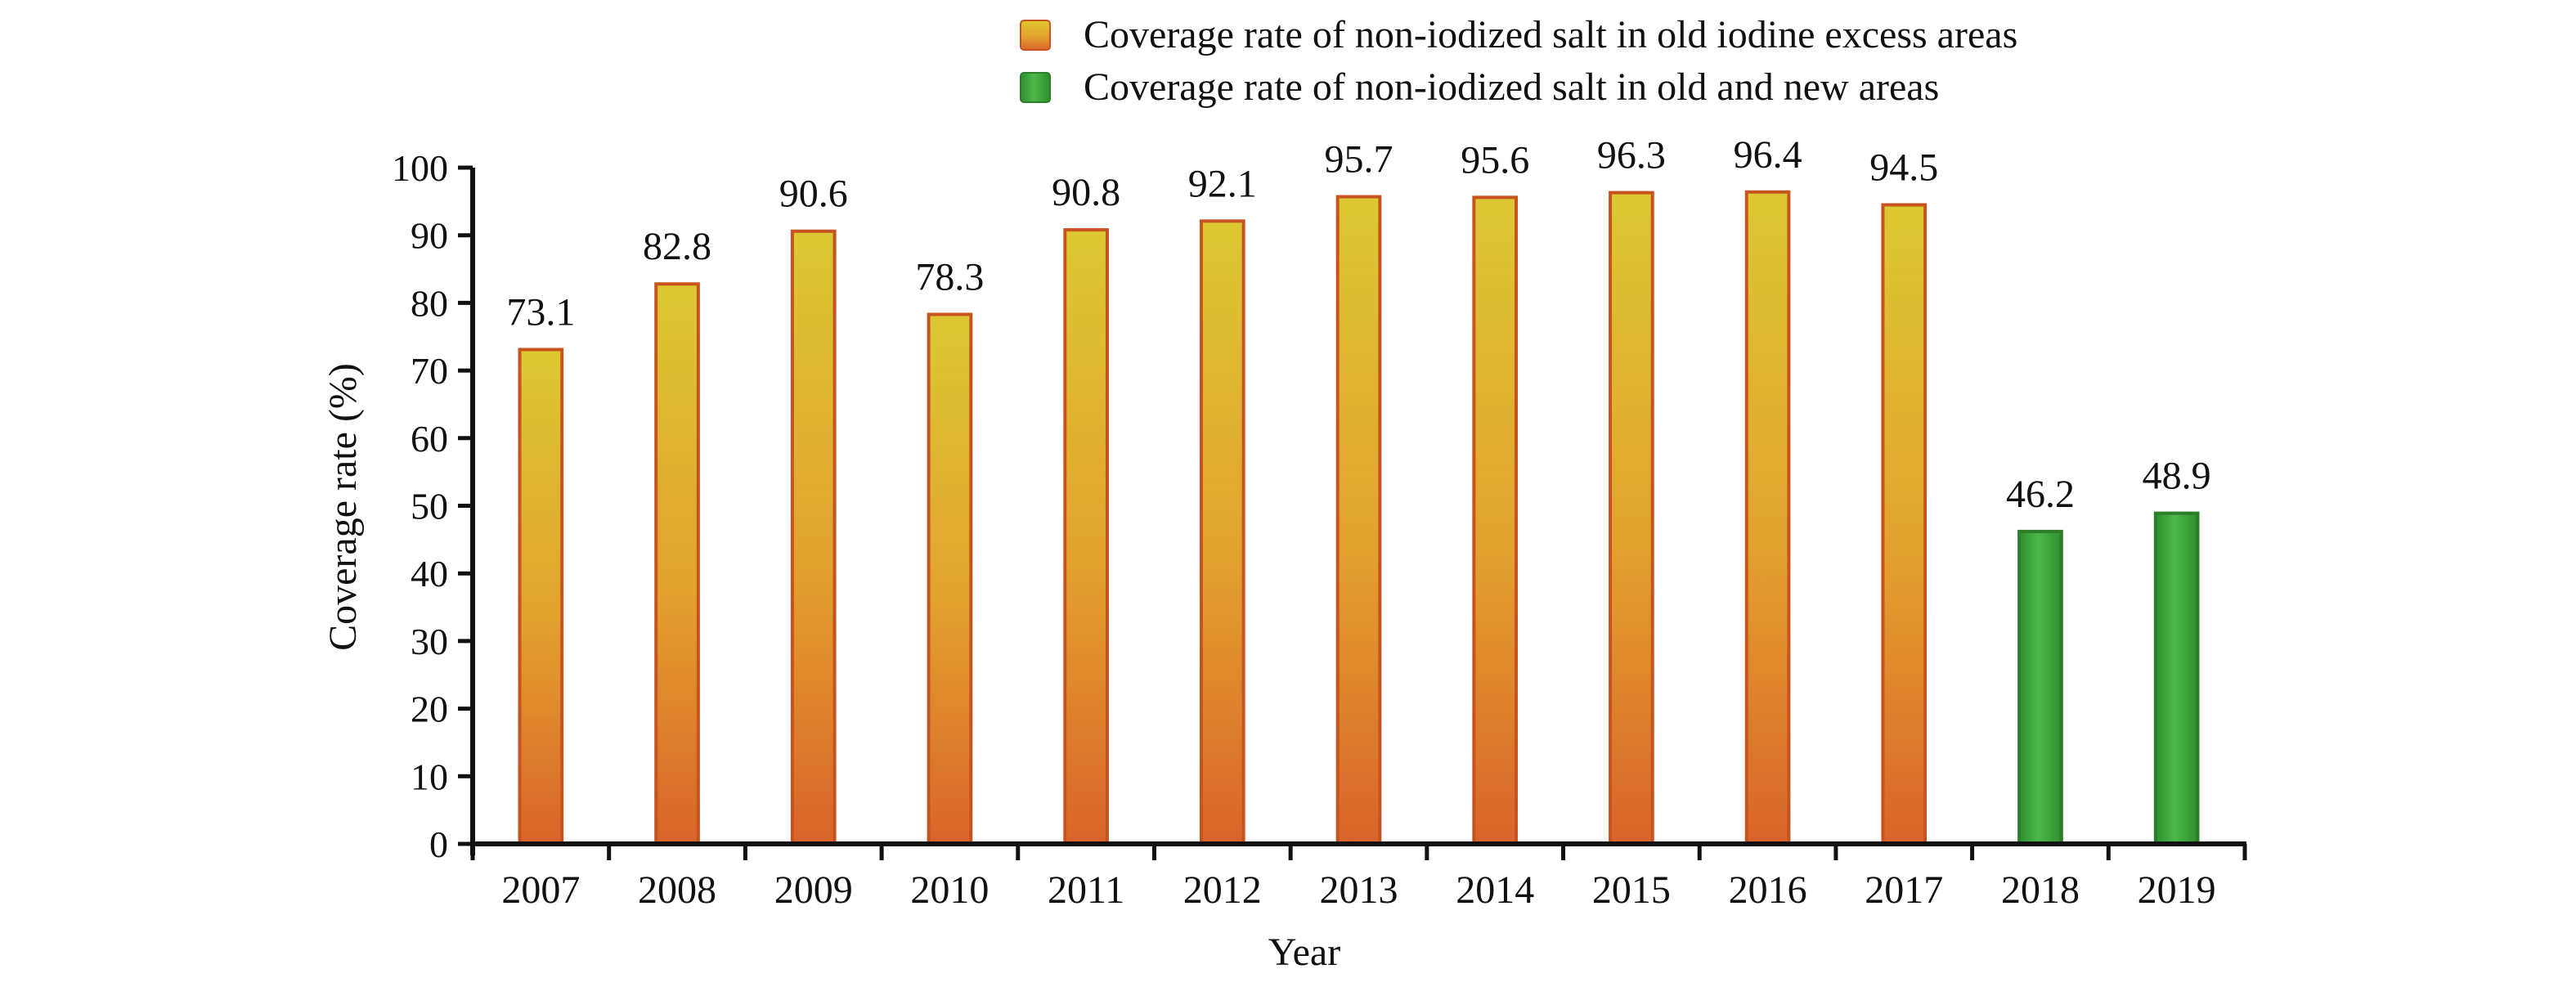 This screenshot has height=987, width=2576. Describe the element at coordinates (2040, 494) in the screenshot. I see `data-label-2018: 46.2` at that location.